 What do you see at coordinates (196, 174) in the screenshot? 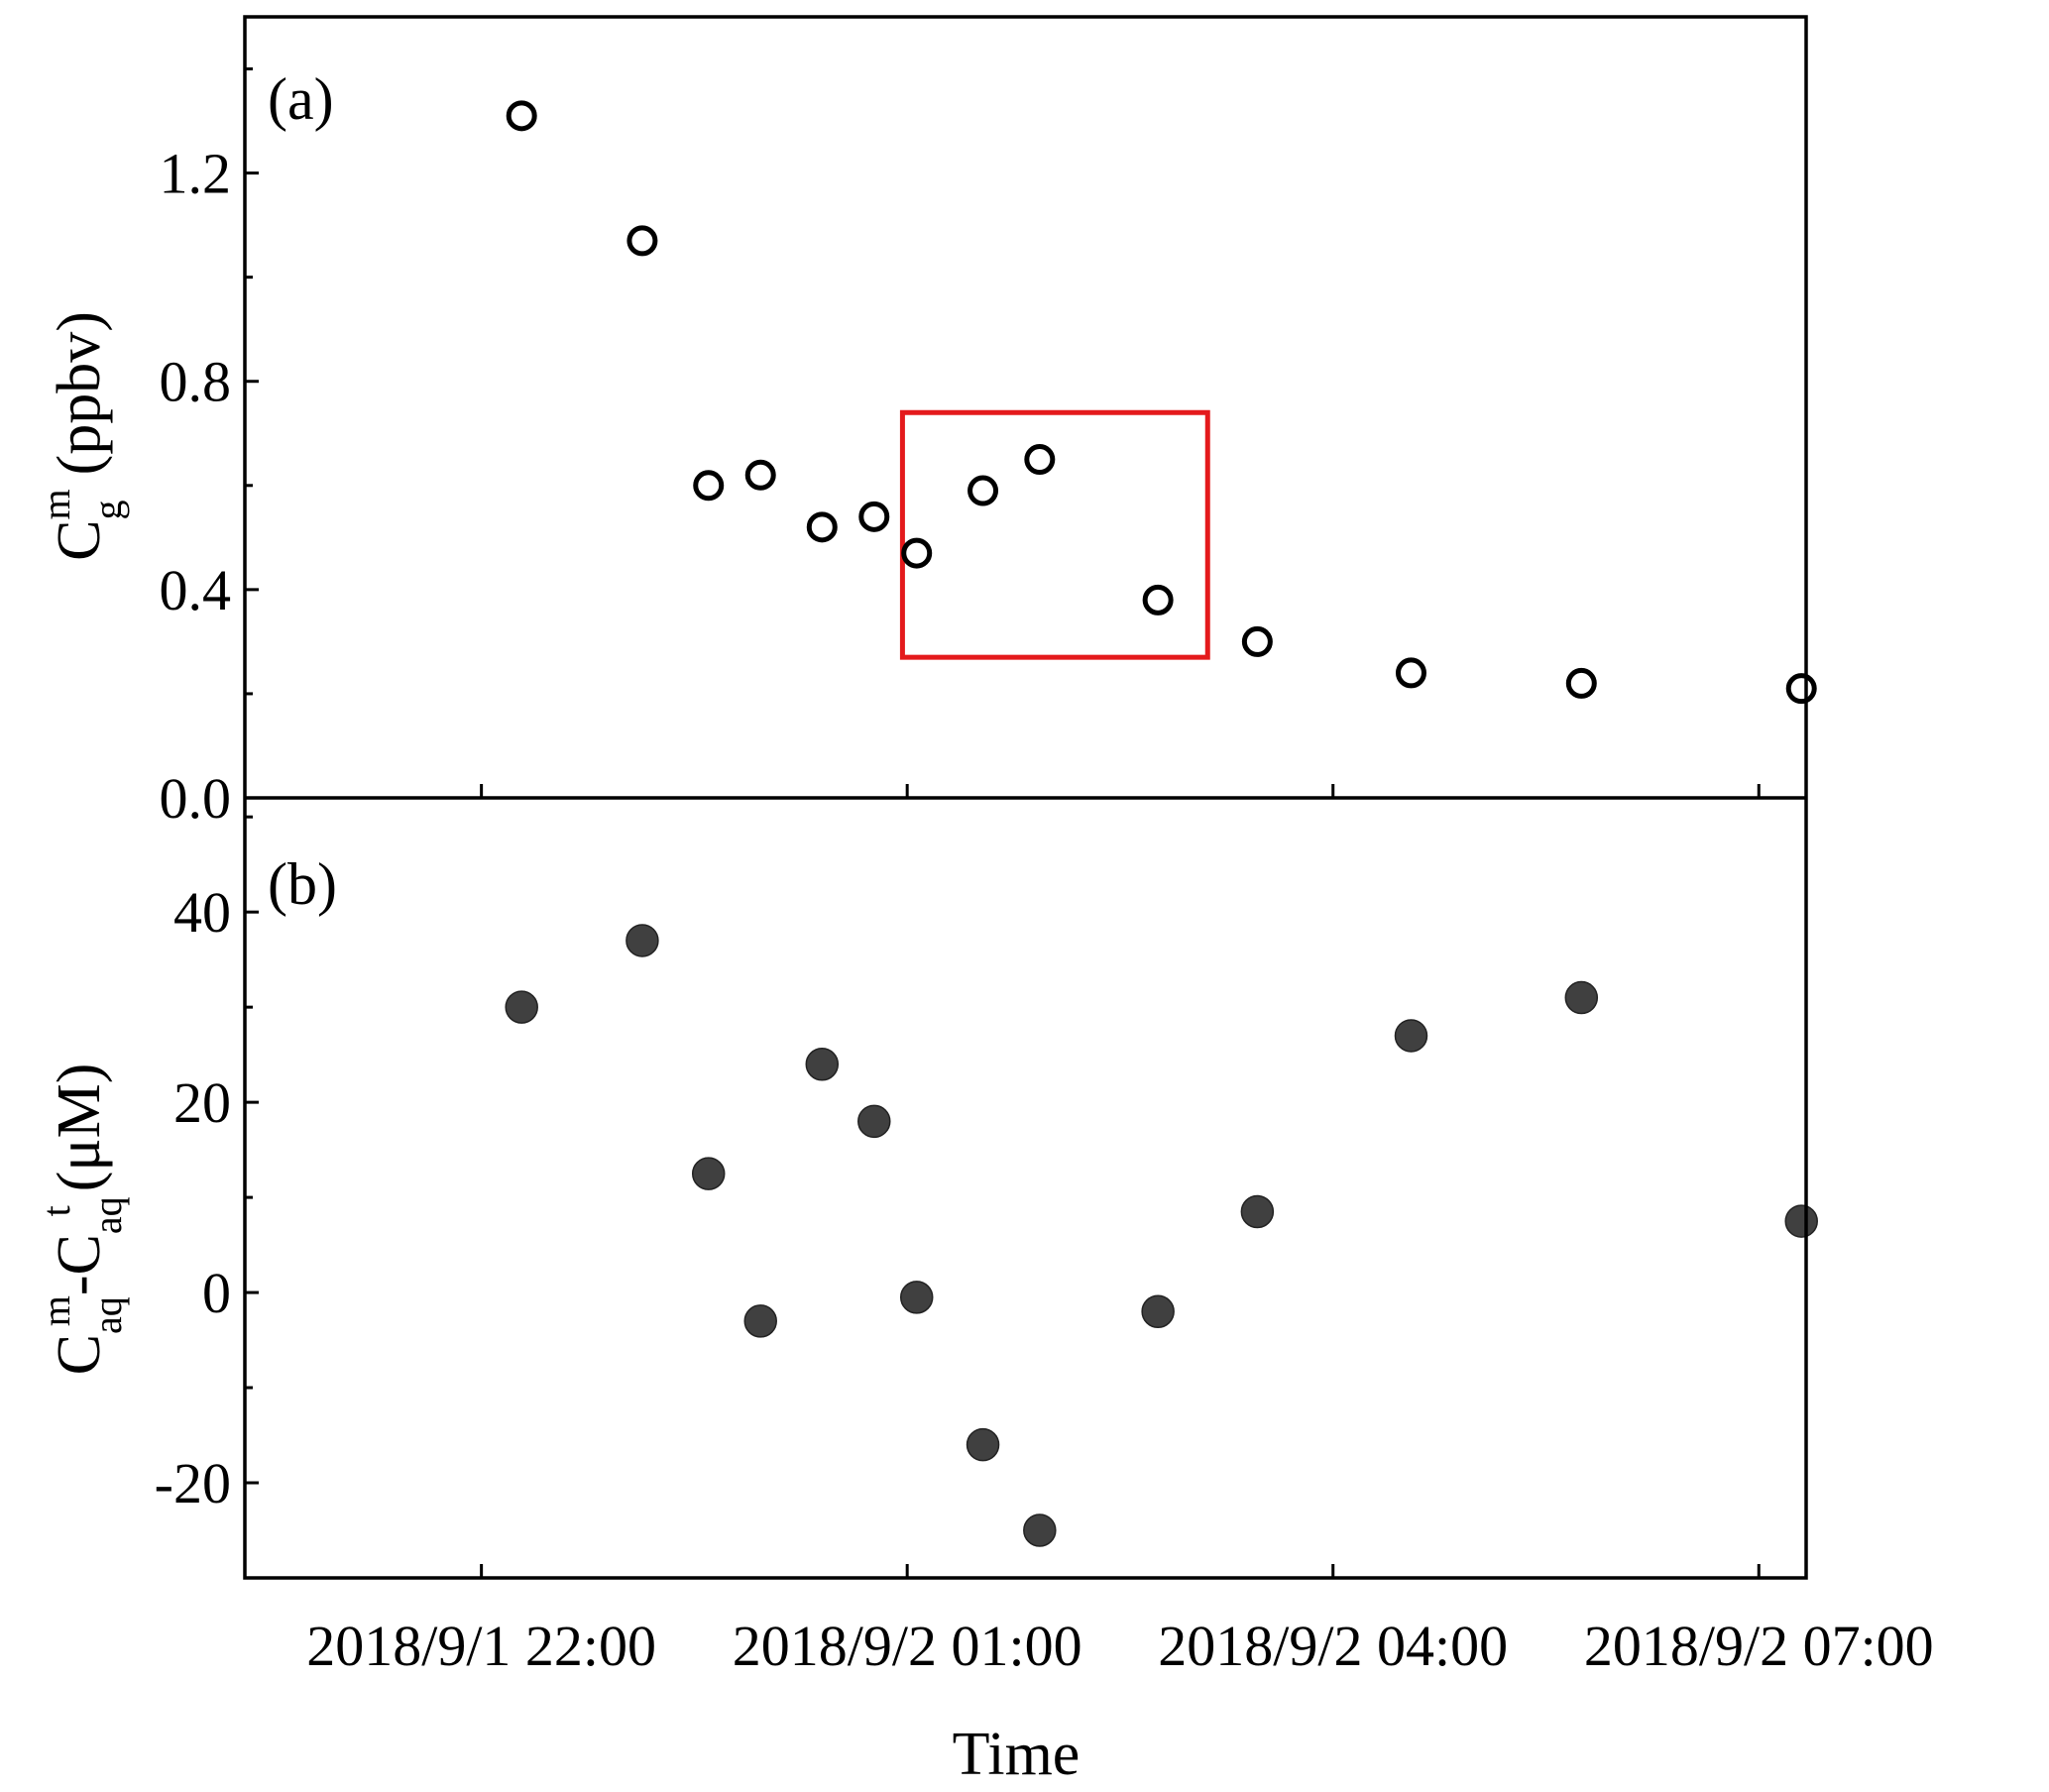
I see `panel-a-y-tick-label: 1.2` at bounding box center [196, 174].